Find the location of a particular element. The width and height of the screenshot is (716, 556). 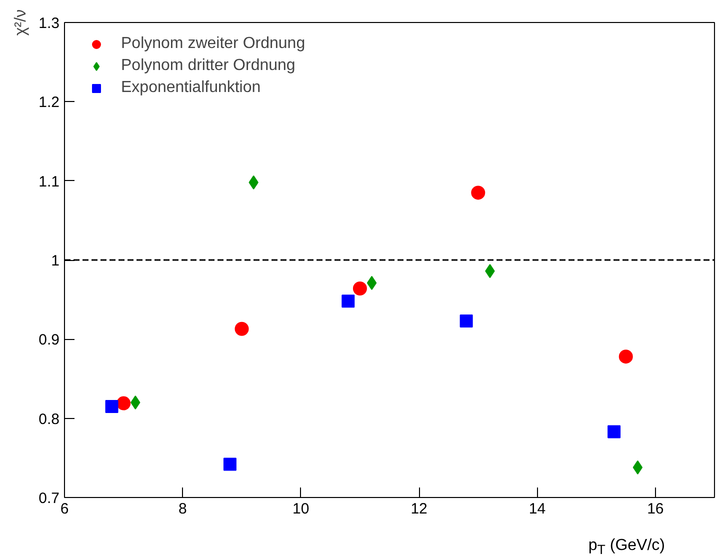

x-tick-label: 10 is located at coordinates (301, 509).